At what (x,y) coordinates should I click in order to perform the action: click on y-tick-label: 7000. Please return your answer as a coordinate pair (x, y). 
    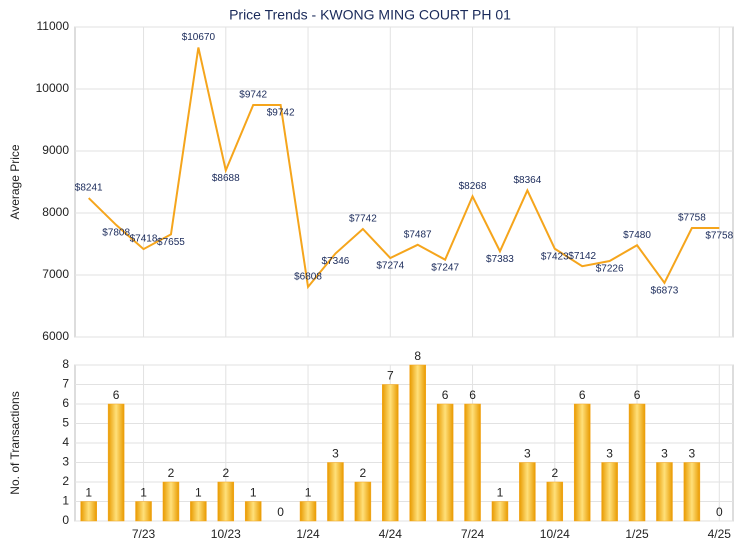
    Looking at the image, I should click on (55, 274).